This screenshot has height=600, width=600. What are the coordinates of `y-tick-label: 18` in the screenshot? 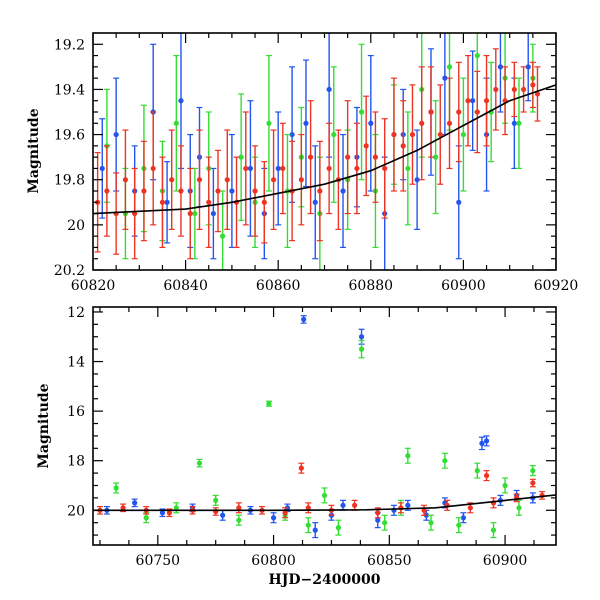 It's located at (76, 462).